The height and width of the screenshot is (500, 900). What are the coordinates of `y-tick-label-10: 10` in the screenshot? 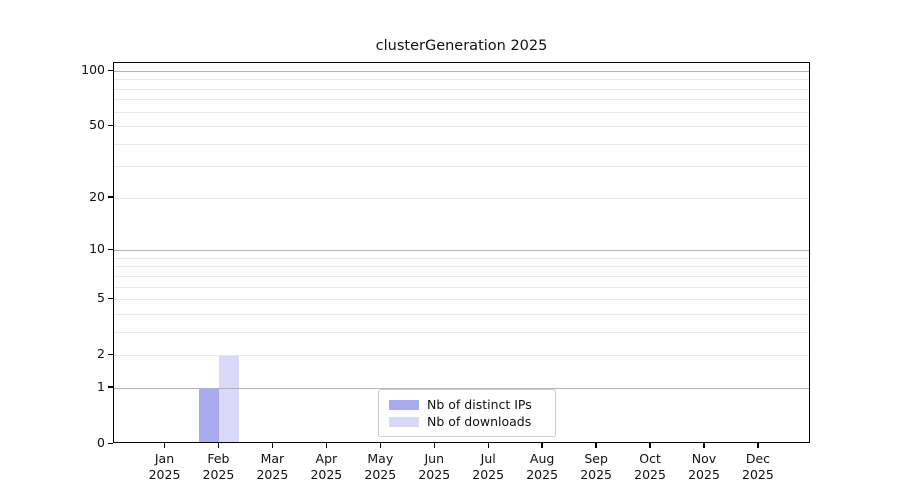 It's located at (97, 249).